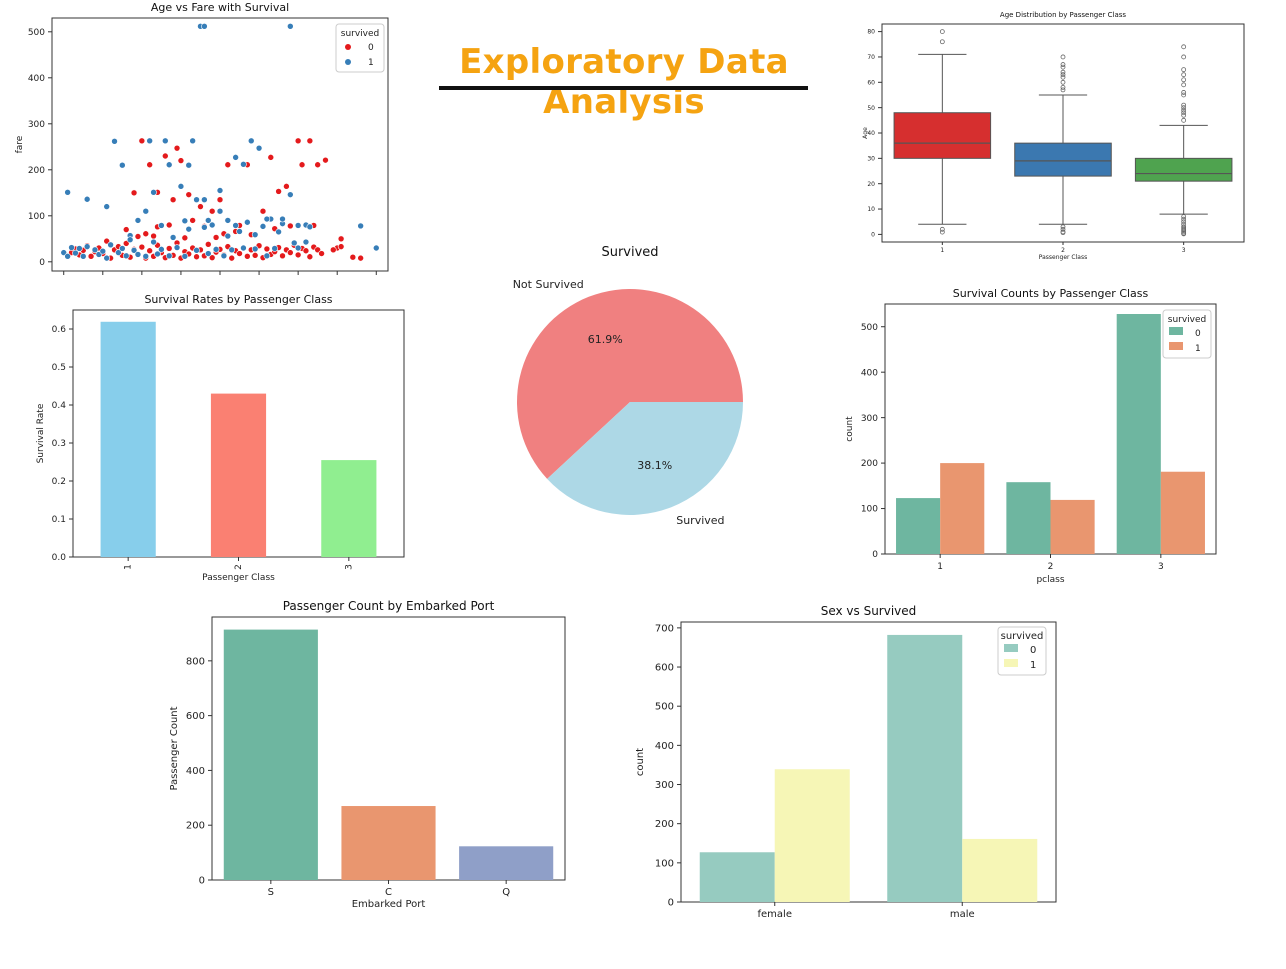  Describe the element at coordinates (871, 82) in the screenshot. I see `y-tick-label: 60` at that location.